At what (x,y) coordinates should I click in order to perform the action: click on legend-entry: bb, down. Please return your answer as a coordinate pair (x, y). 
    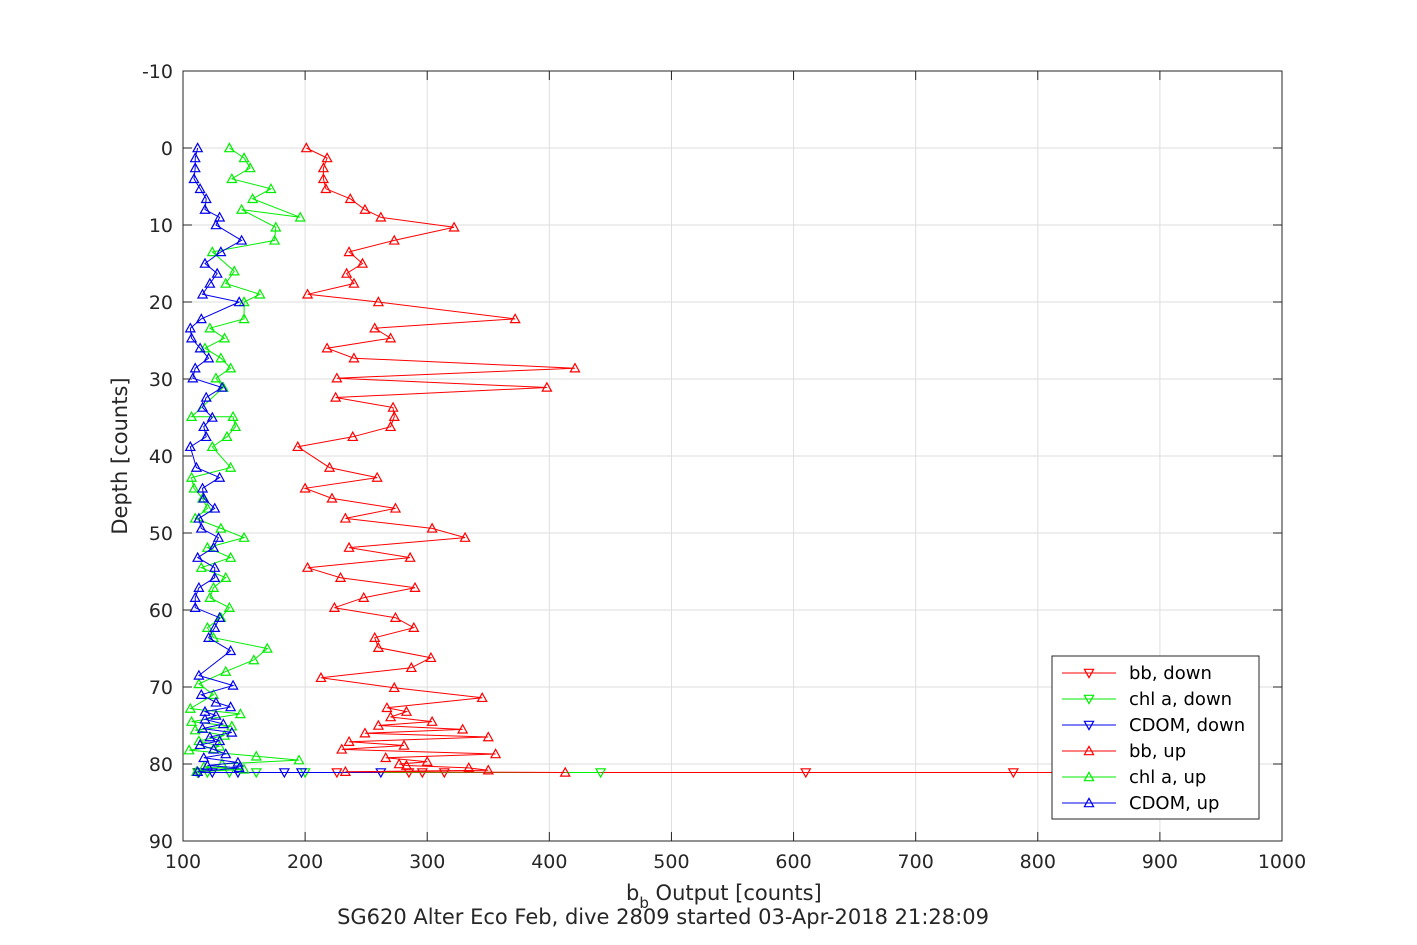
    Looking at the image, I should click on (1137, 673).